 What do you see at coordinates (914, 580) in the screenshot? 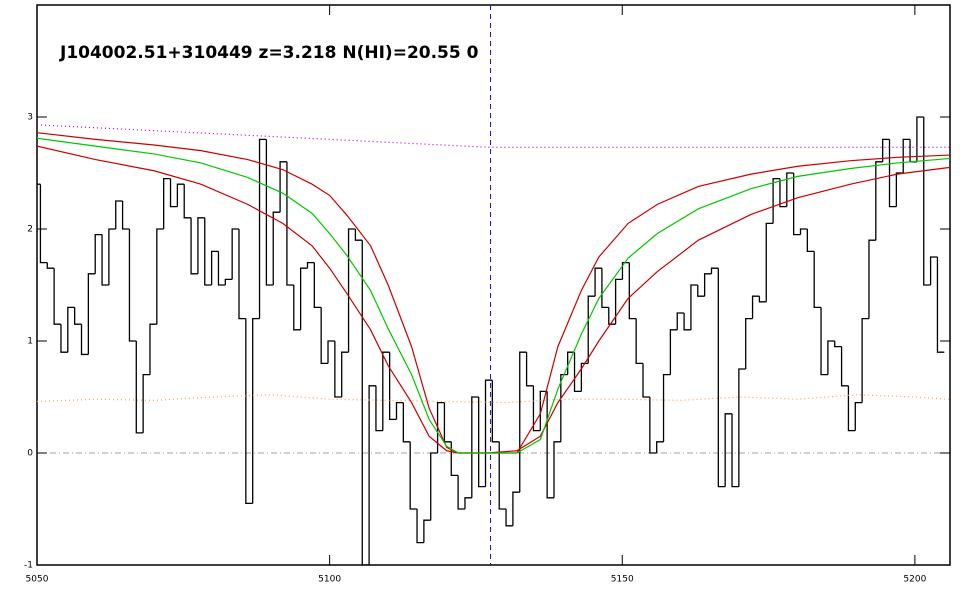
I see `x-tick-label: 5200` at bounding box center [914, 580].